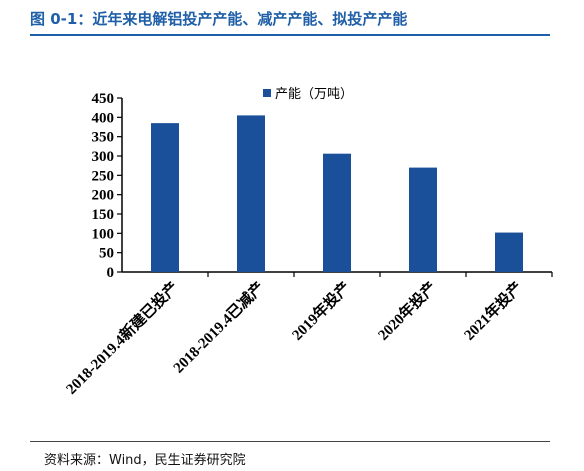 Image resolution: width=584 pixels, height=471 pixels. Describe the element at coordinates (106, 254) in the screenshot. I see `y-tick-label: 50` at that location.